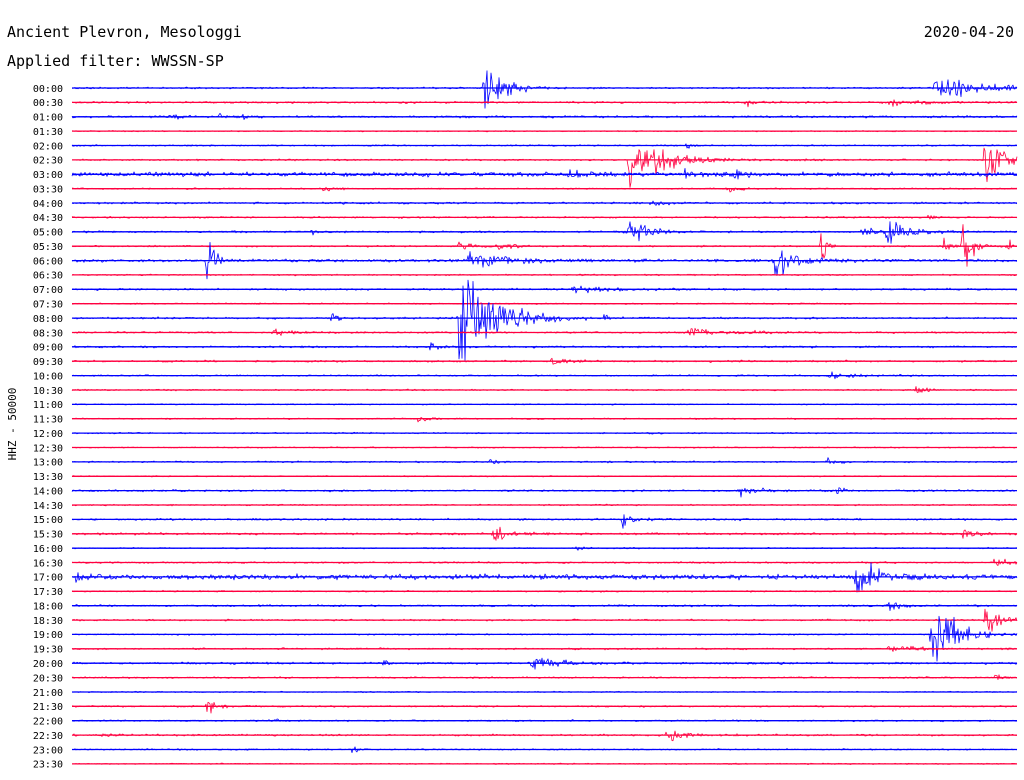  What do you see at coordinates (48, 391) in the screenshot?
I see `row-time-label: 10:30` at bounding box center [48, 391].